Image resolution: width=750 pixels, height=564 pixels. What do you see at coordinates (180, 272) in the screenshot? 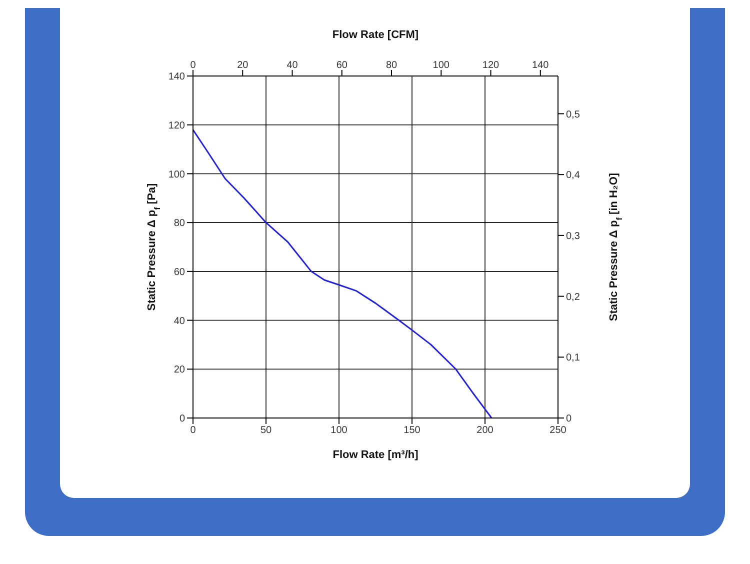
I see `y-tick-label: 60` at bounding box center [180, 272].